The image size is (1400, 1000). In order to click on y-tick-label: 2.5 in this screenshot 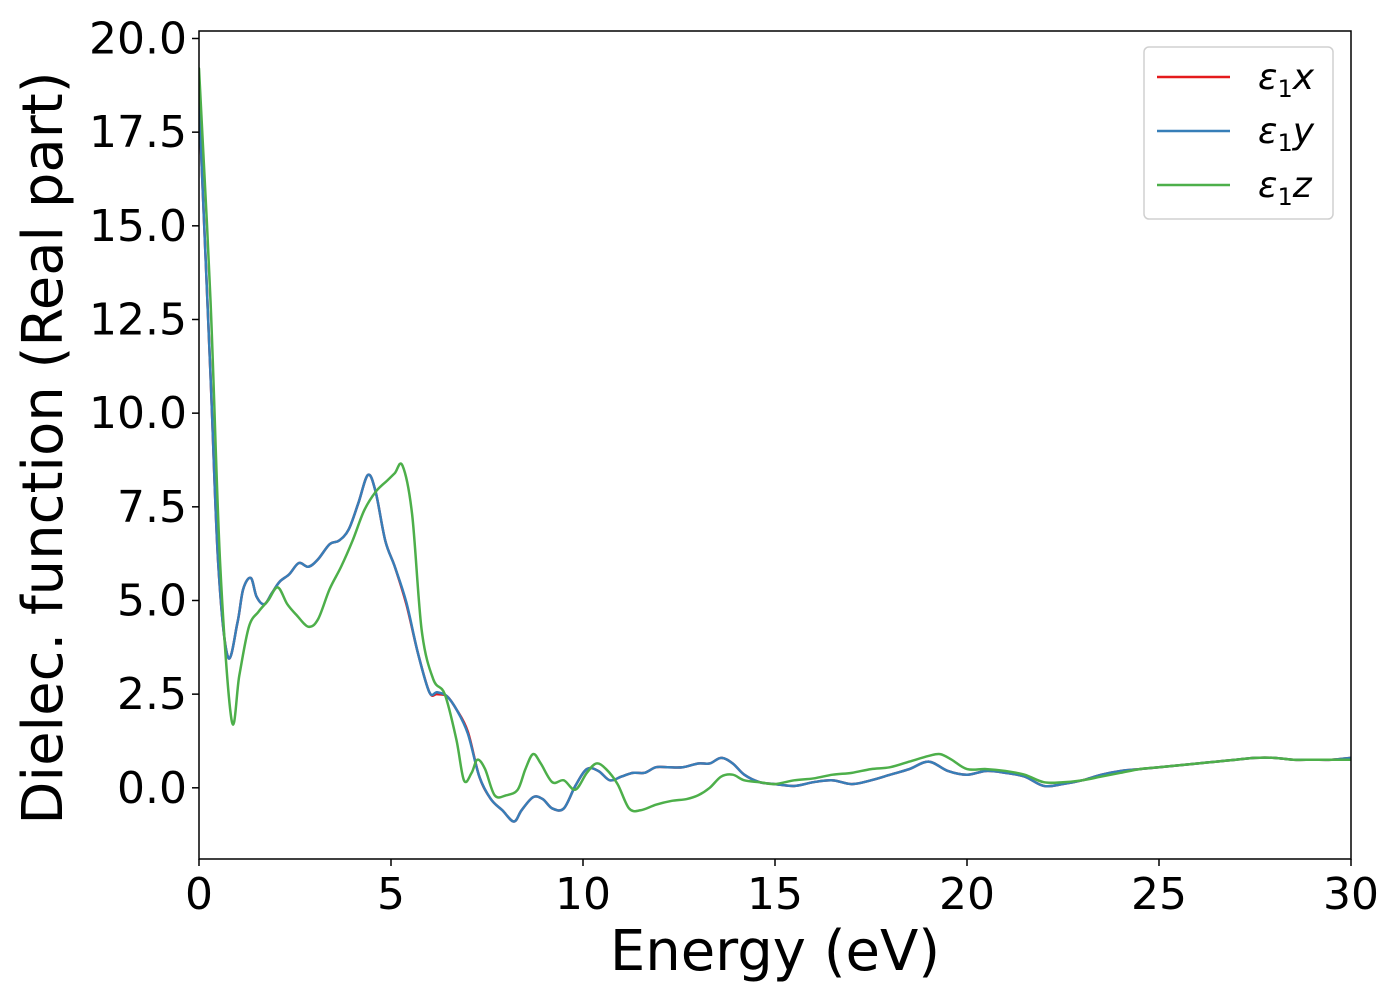, I will do `click(152, 694)`.